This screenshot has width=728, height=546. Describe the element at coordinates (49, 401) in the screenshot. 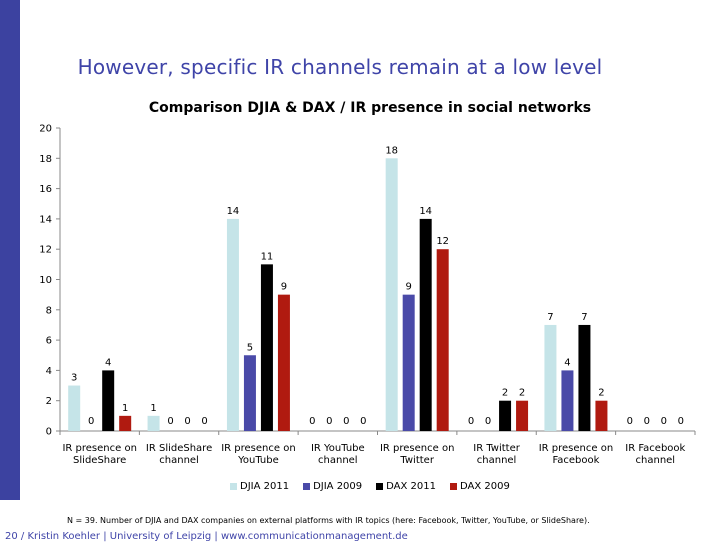

I see `y-tick-label: 2` at that location.